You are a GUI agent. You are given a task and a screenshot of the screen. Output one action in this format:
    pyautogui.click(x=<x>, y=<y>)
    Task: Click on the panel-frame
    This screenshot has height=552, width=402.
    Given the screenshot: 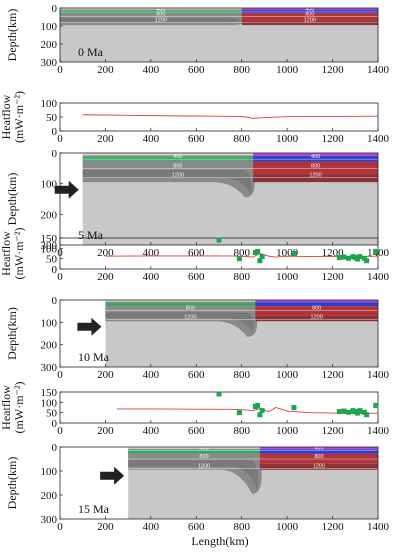 What is the action you would take?
    pyautogui.click(x=219, y=407)
    